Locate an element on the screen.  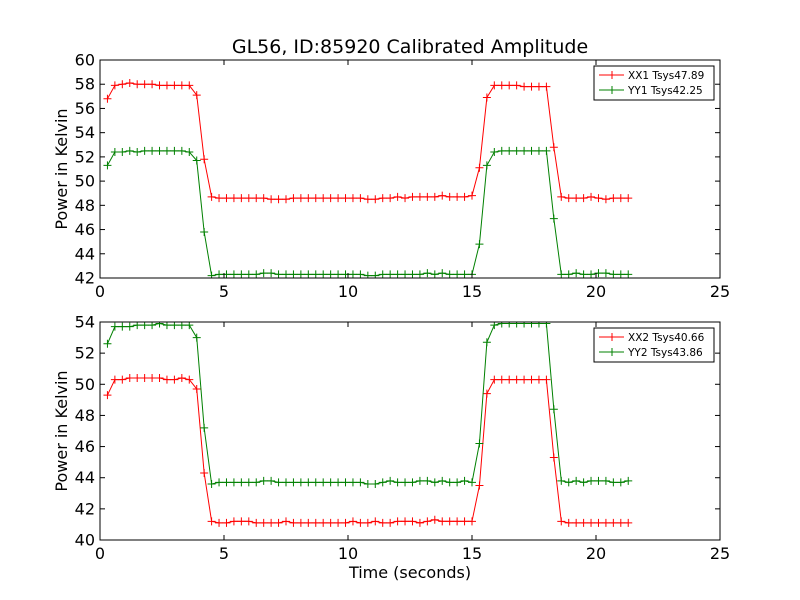
x-axis-label: Time (seconds) is located at coordinates (409, 572).